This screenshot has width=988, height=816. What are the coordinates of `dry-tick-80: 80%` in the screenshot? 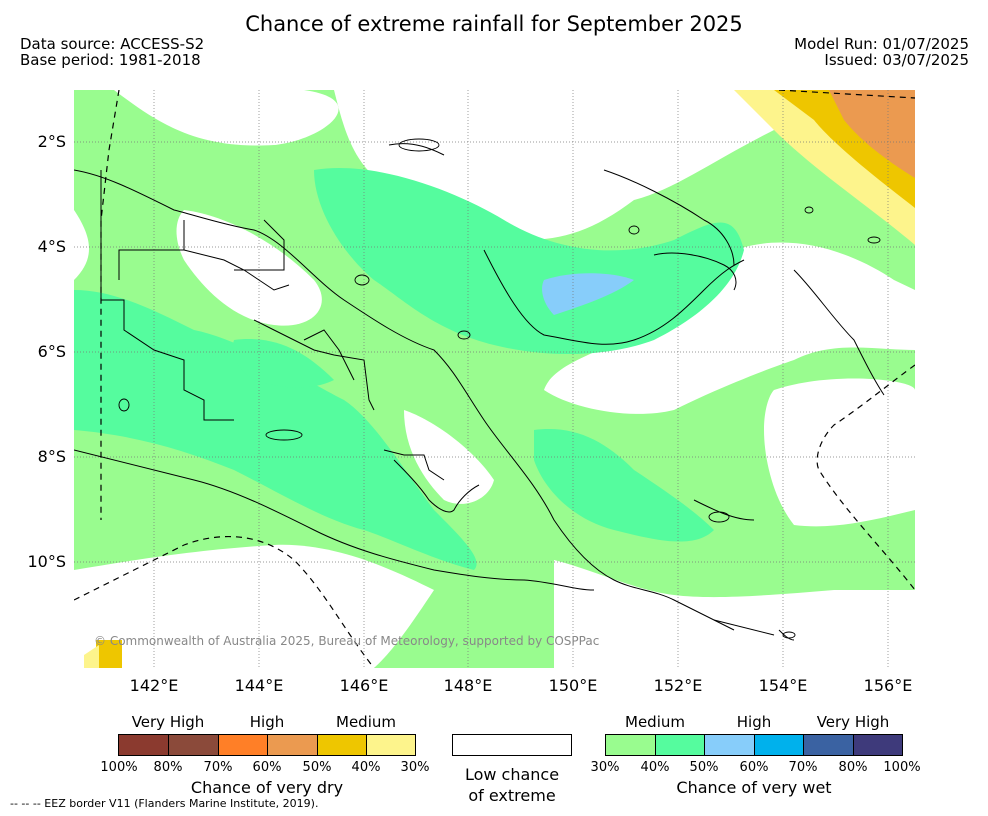 It's located at (168, 767).